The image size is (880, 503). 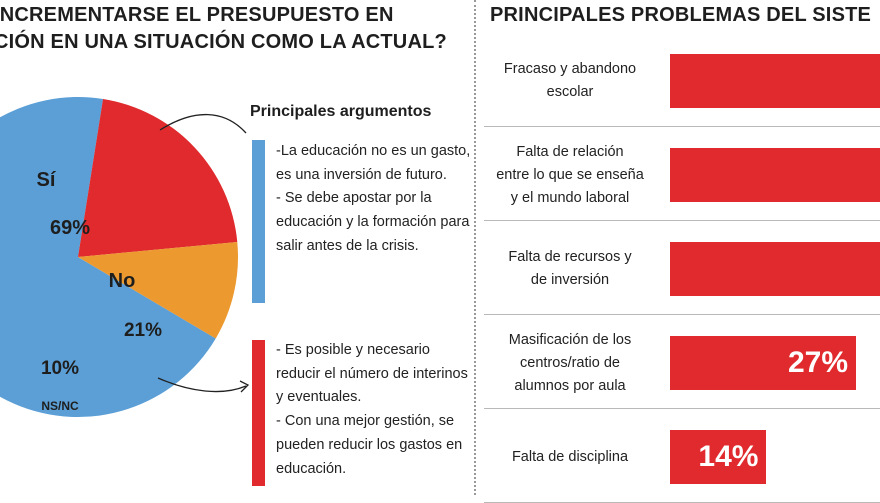 I want to click on slice-label-yes: Sí, so click(x=47, y=180).